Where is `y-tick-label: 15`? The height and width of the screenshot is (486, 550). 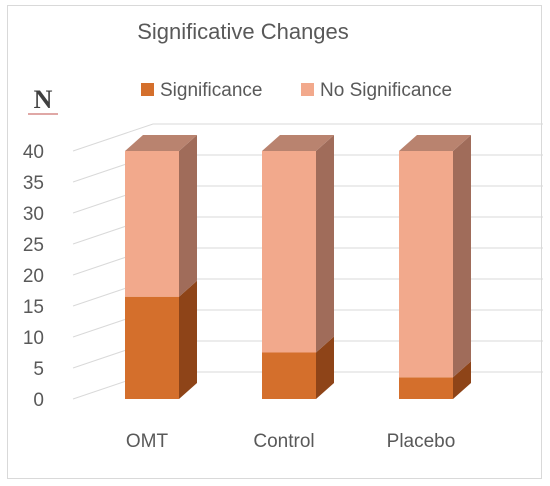 y-tick-label: 15 is located at coordinates (33, 307).